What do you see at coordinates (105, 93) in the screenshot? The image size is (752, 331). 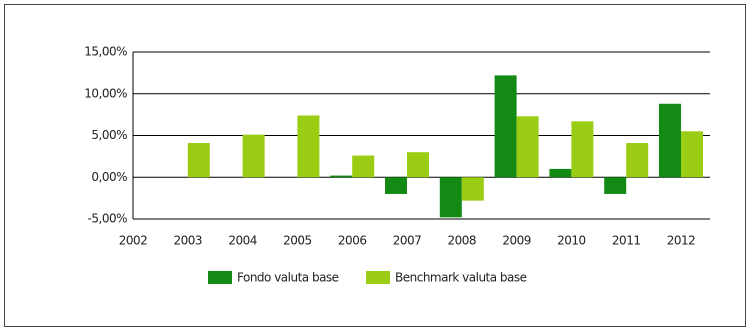 I see `y-tick-label: 10,00%` at bounding box center [105, 93].